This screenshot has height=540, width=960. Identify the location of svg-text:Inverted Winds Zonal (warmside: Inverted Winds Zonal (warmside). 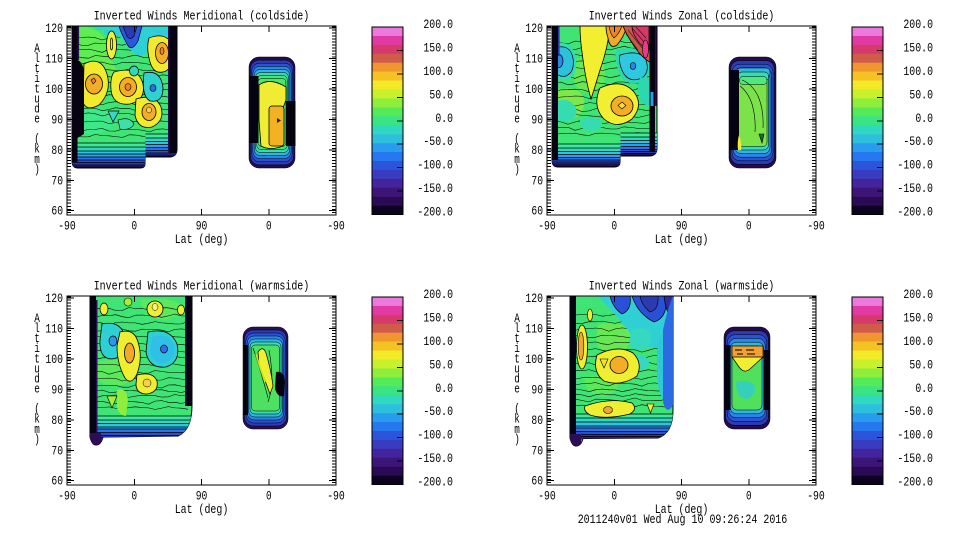
(682, 286).